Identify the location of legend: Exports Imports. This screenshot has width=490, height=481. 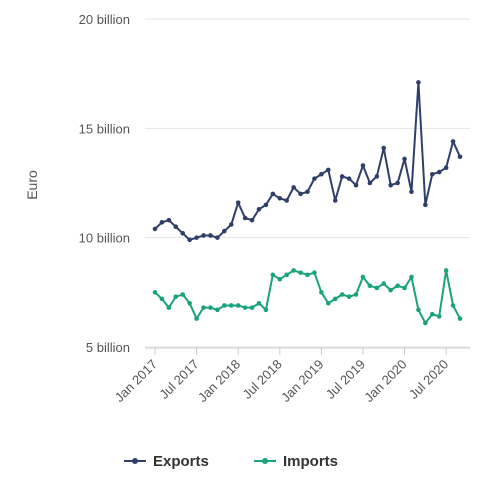
(231, 461).